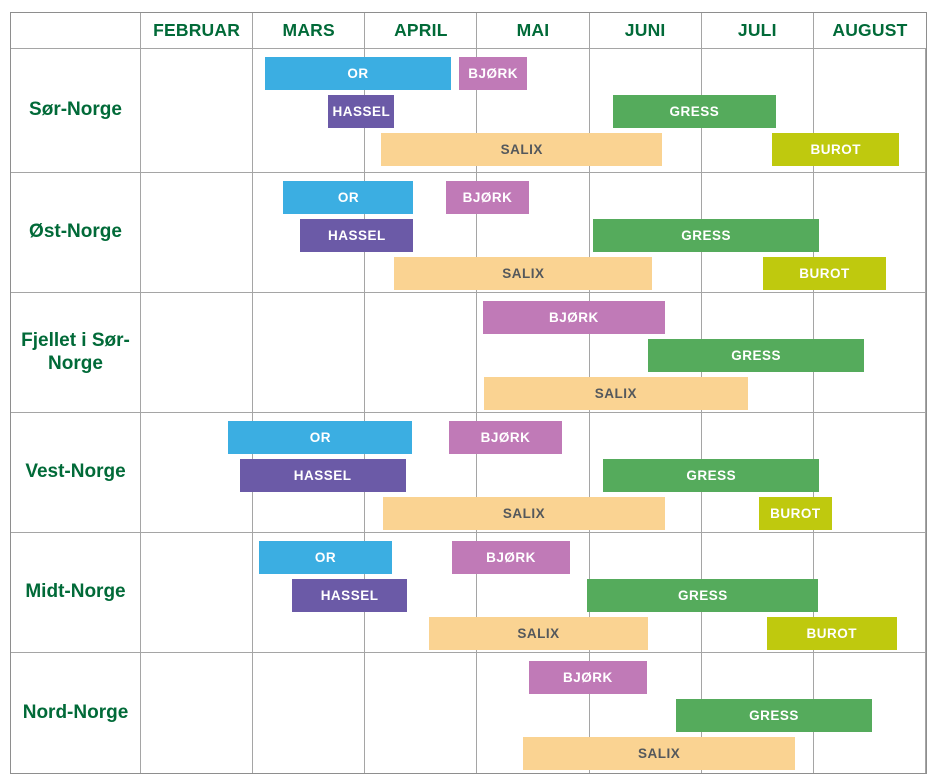 The height and width of the screenshot is (781, 937). What do you see at coordinates (76, 473) in the screenshot?
I see `region-label: Vest-Norge` at bounding box center [76, 473].